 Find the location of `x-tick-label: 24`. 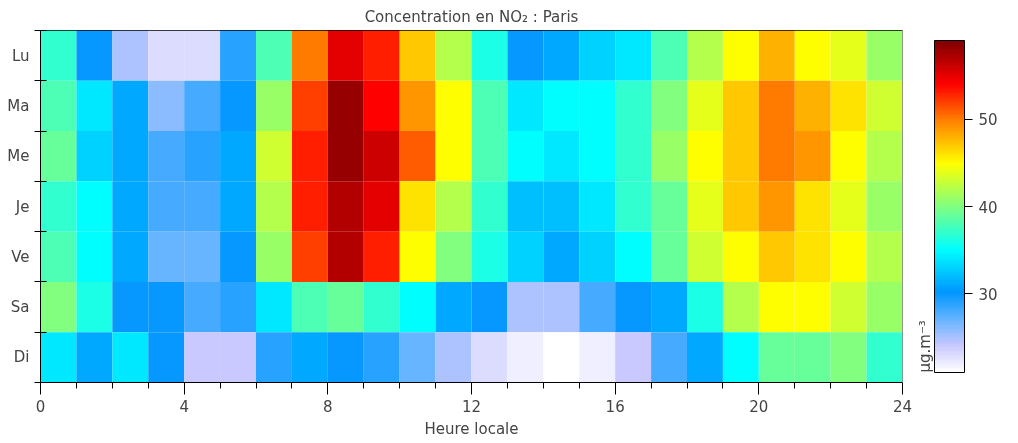

x-tick-label: 24 is located at coordinates (902, 406).